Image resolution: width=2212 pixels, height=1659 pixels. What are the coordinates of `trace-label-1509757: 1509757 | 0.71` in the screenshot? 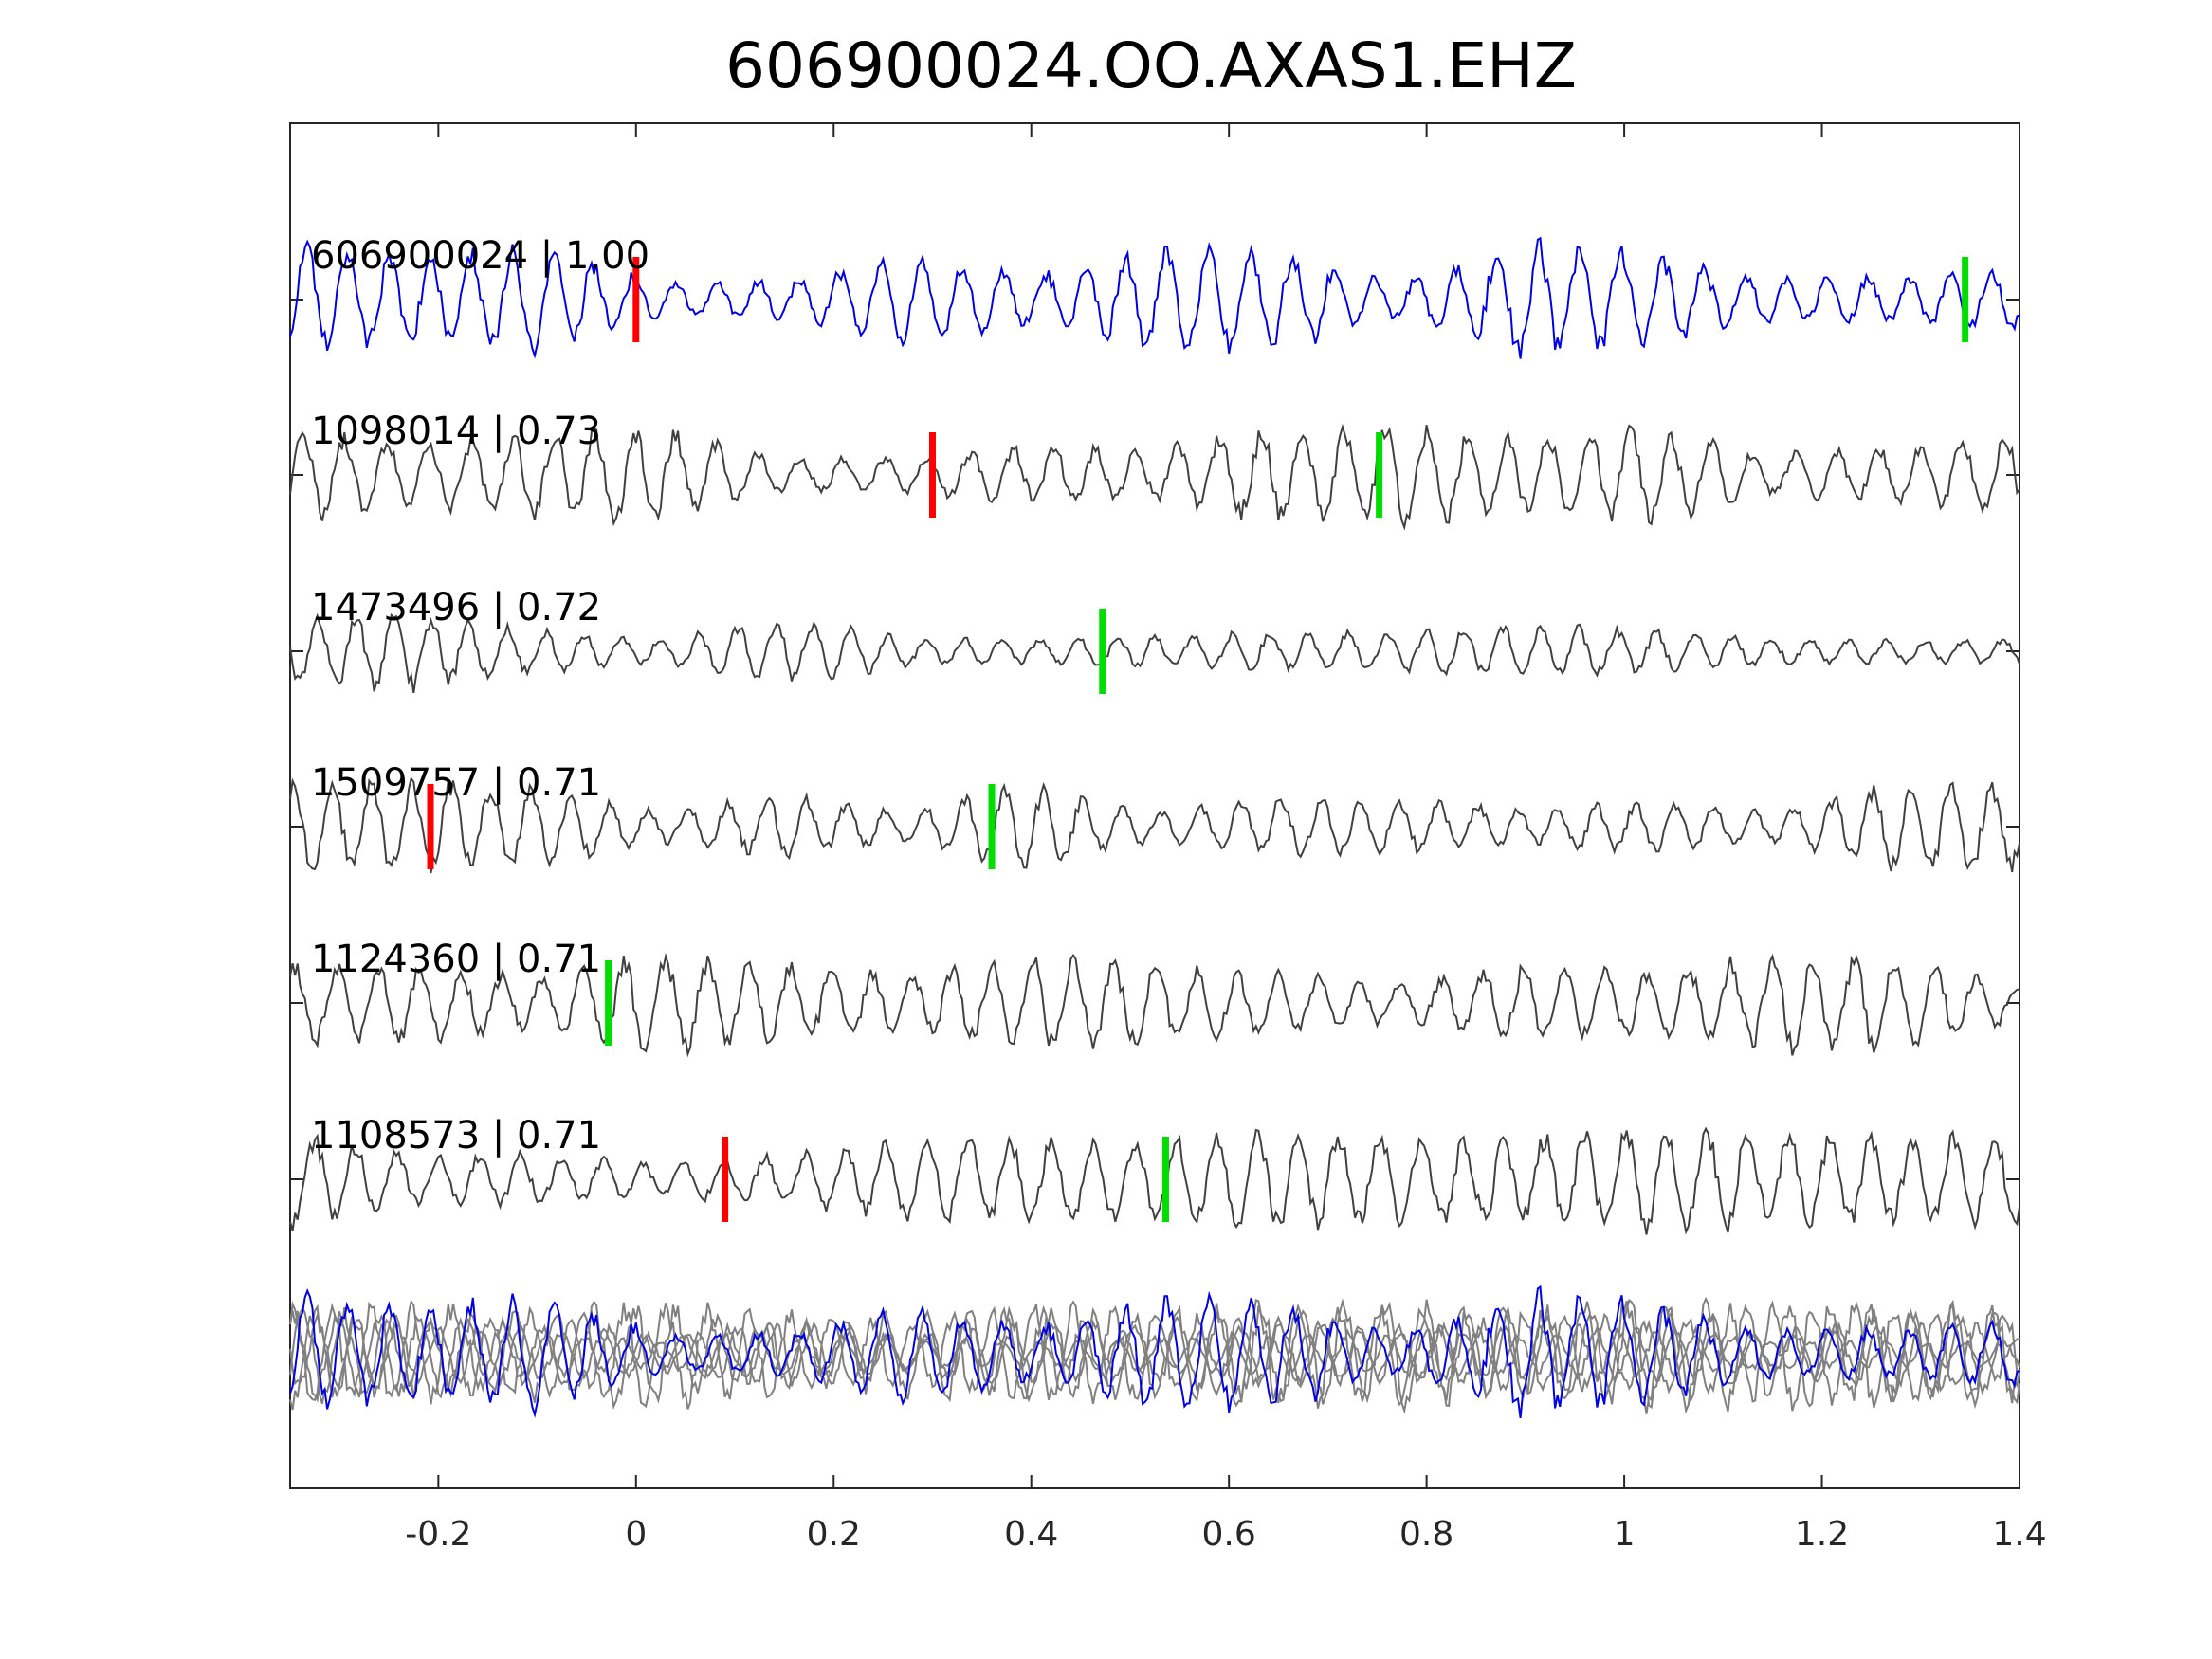 It's located at (456, 783).